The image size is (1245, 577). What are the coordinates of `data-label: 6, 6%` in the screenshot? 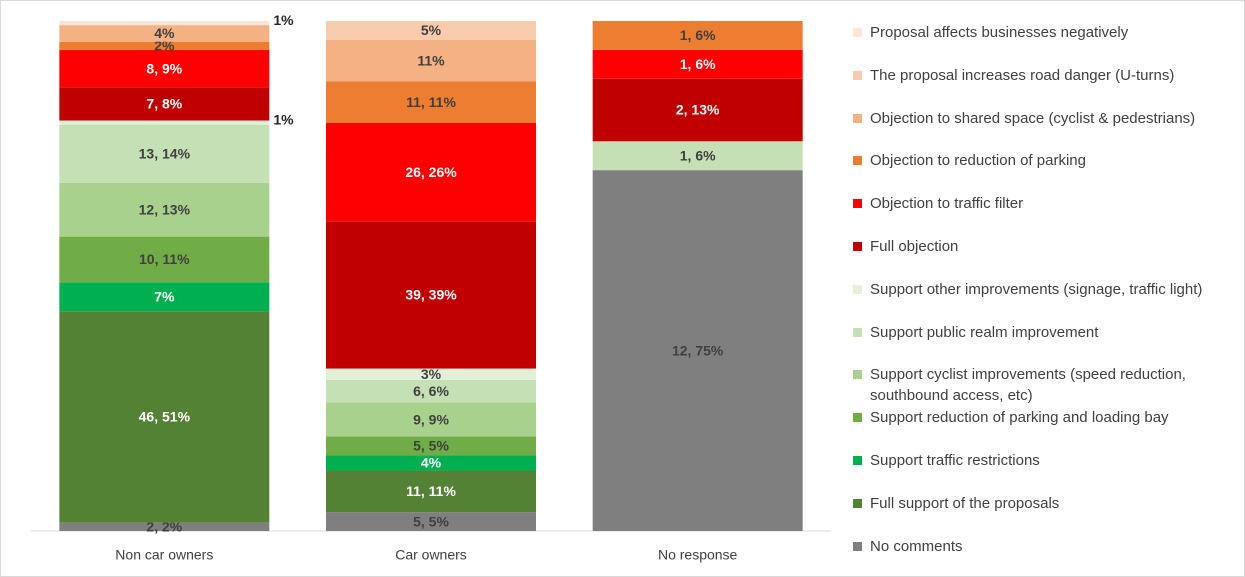 It's located at (431, 391).